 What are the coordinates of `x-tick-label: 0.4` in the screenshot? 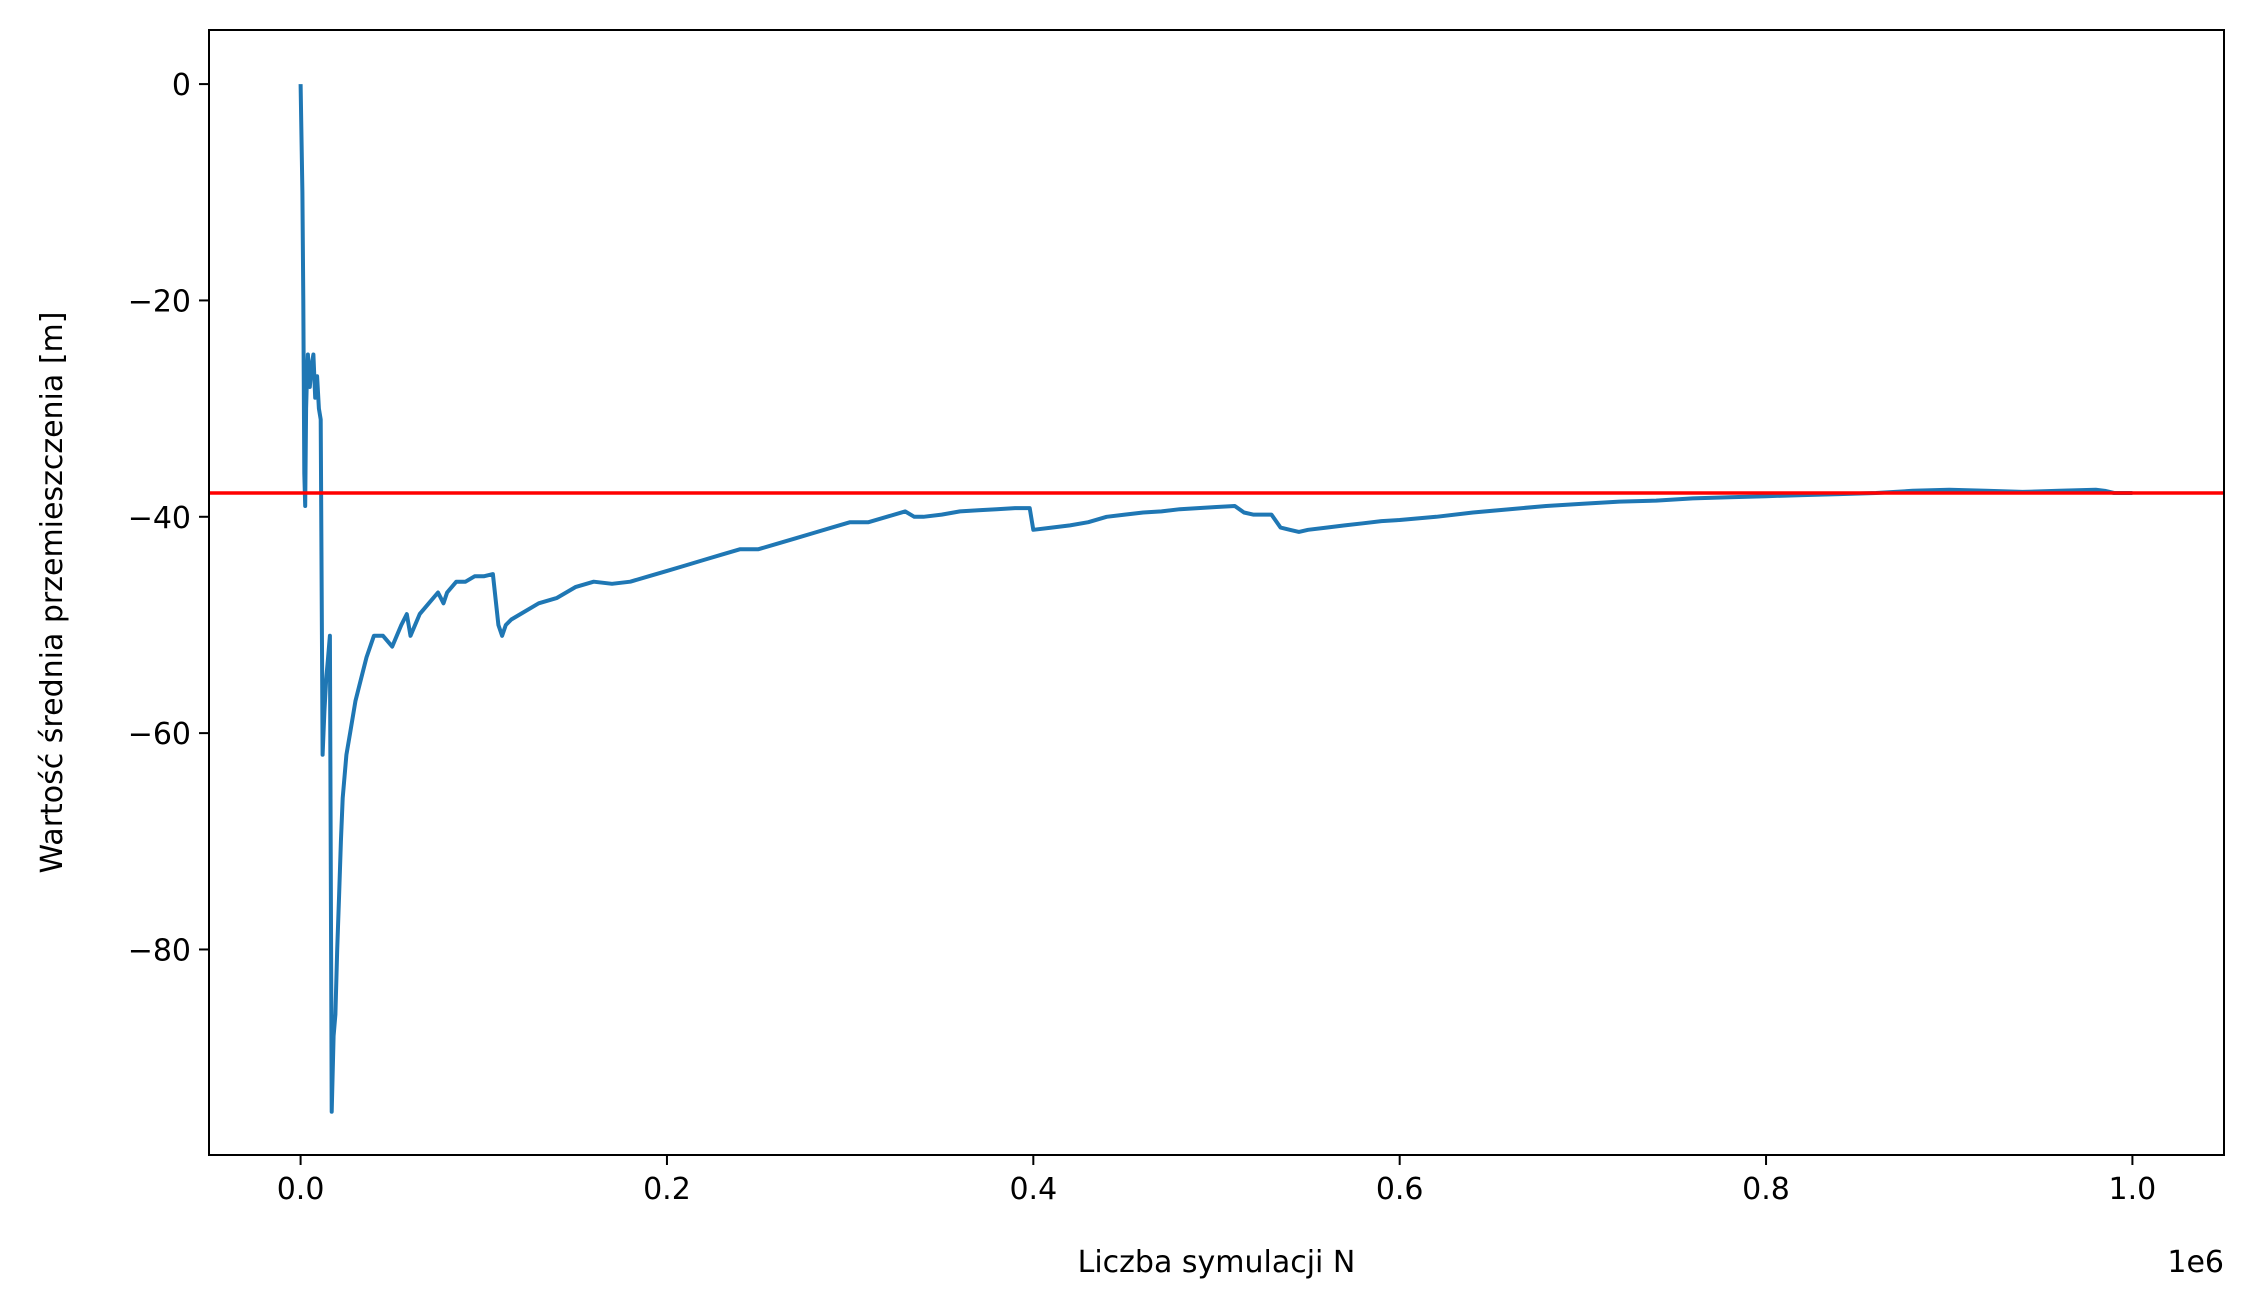 It's located at (1033, 1189).